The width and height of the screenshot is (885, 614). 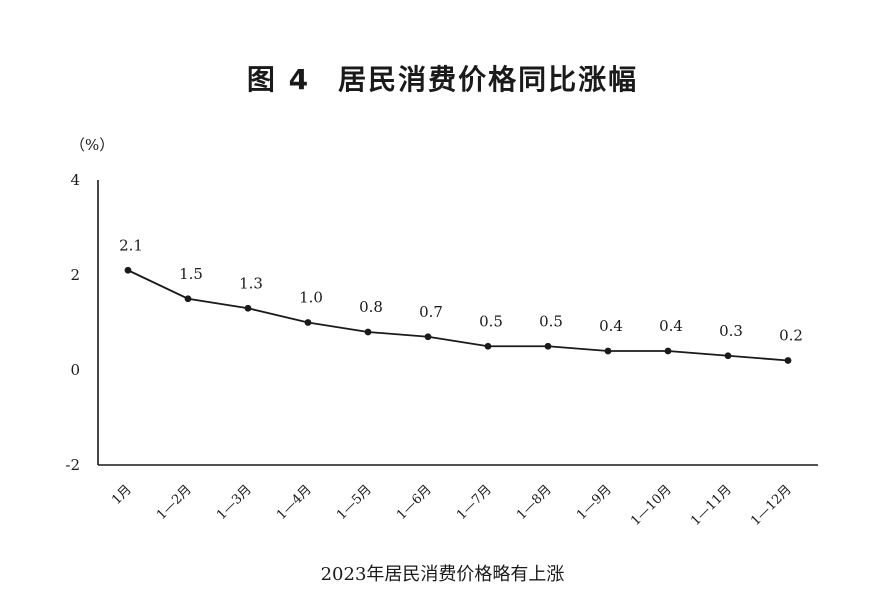 I want to click on x-tick-label: 1—5月, so click(x=354, y=502).